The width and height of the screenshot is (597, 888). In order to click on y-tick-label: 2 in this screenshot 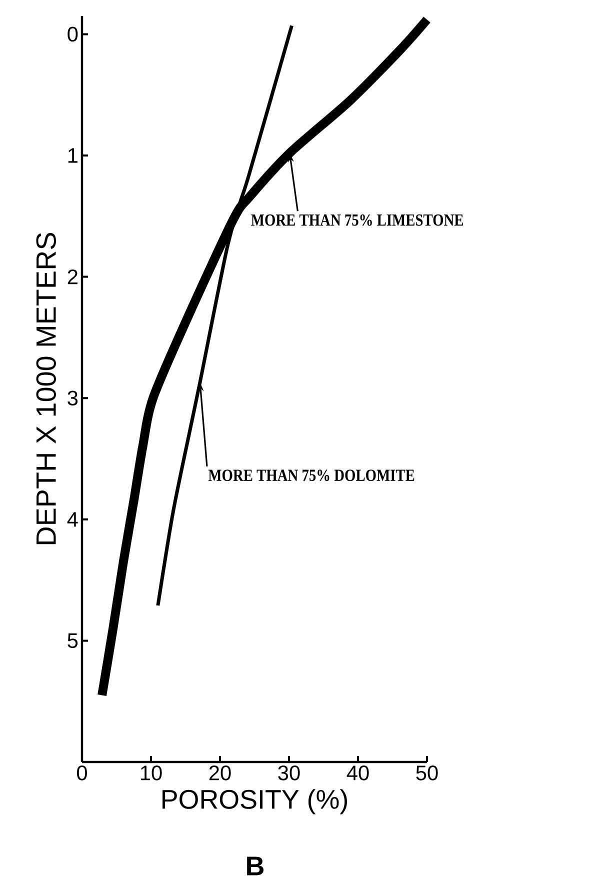, I will do `click(73, 276)`.